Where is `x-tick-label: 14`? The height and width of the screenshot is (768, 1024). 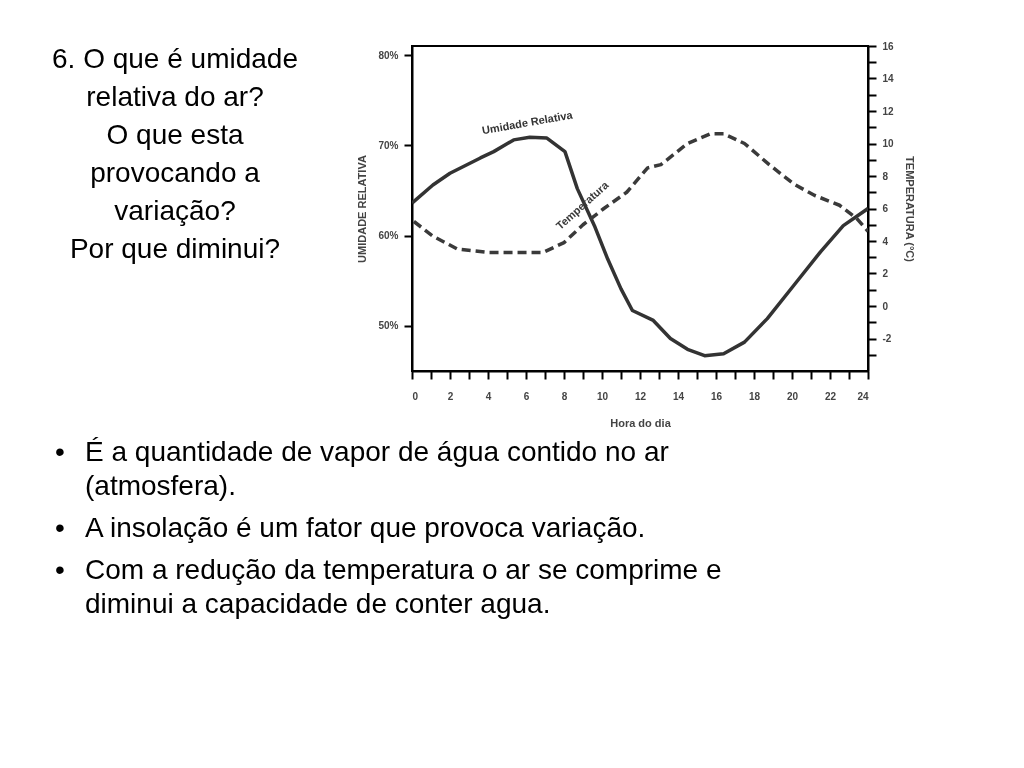
x-tick-label: 14 is located at coordinates (678, 396).